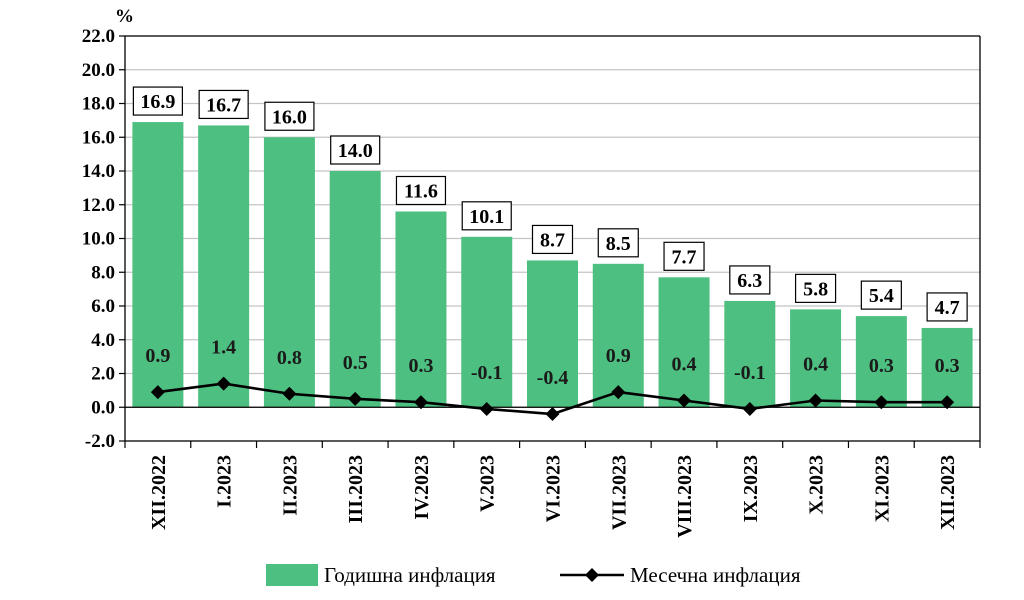 The height and width of the screenshot is (600, 1024). What do you see at coordinates (98, 137) in the screenshot?
I see `y-tick-label: 16.0` at bounding box center [98, 137].